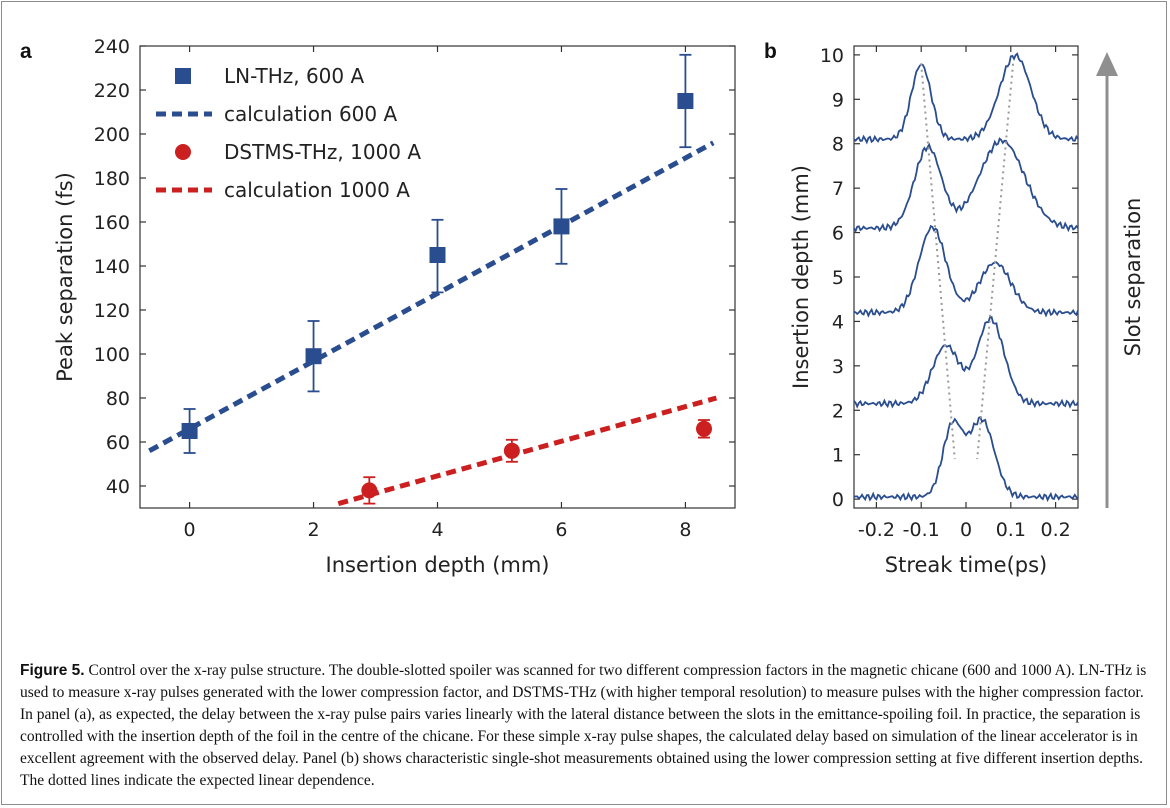  What do you see at coordinates (832, 56) in the screenshot?
I see `y-tick-label: 10` at bounding box center [832, 56].